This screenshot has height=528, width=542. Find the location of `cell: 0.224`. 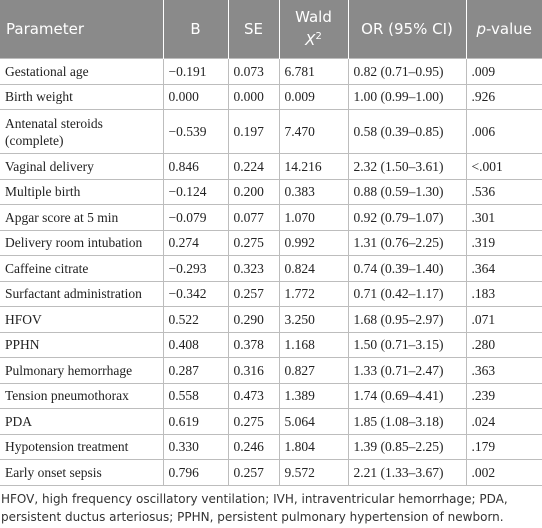

cell: 0.224 is located at coordinates (253, 166).